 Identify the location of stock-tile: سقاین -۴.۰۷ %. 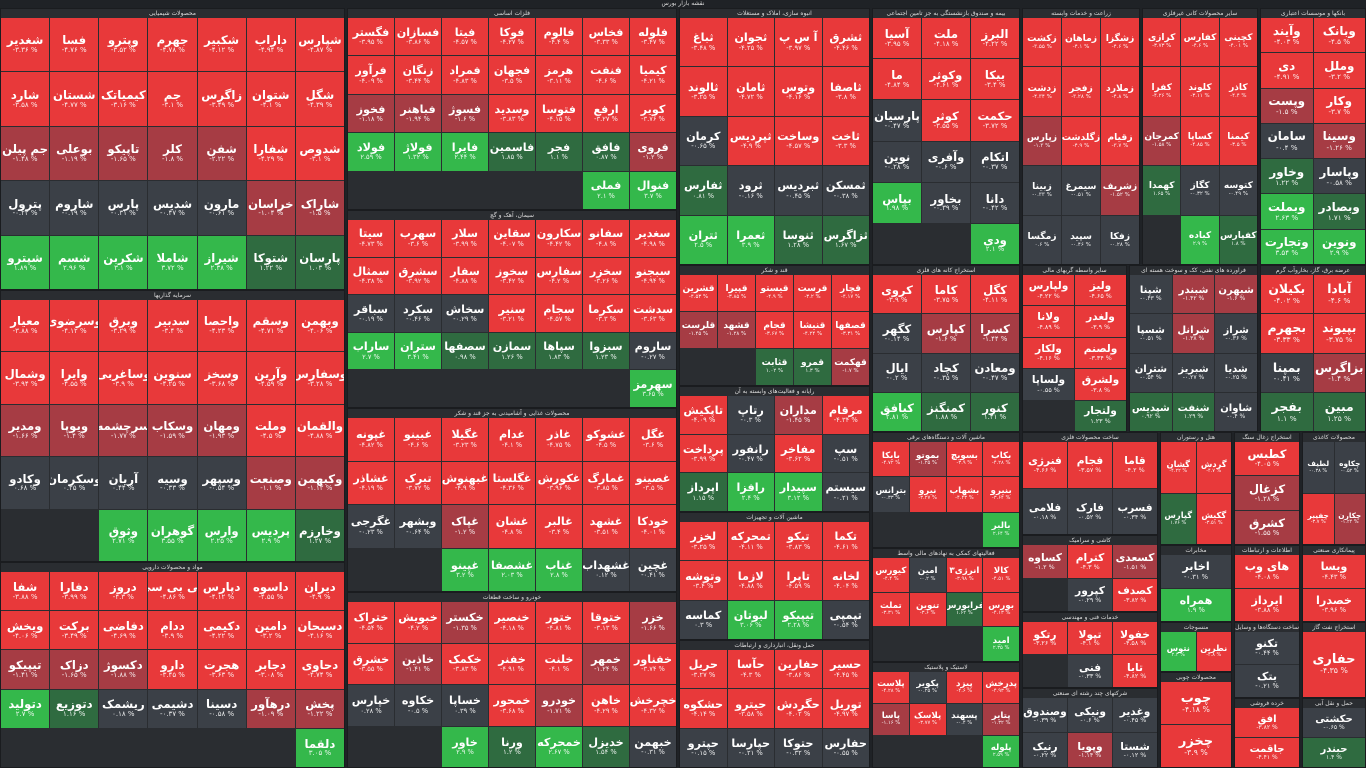
(512, 238).